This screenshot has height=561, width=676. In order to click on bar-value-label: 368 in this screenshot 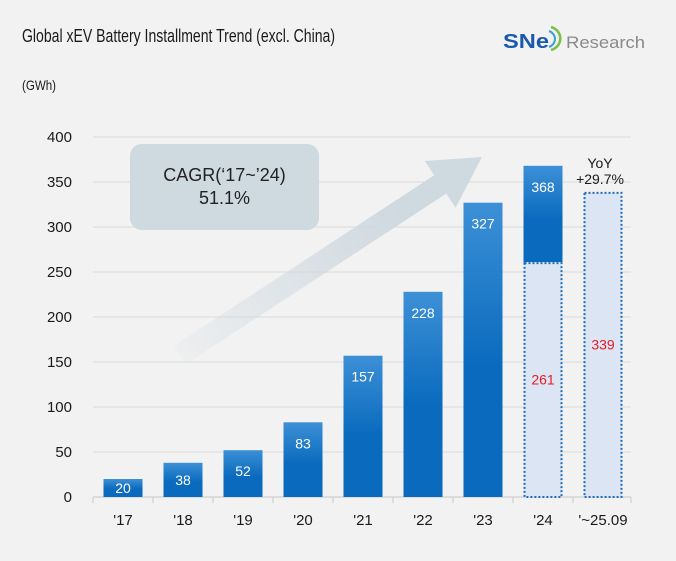, I will do `click(543, 187)`.